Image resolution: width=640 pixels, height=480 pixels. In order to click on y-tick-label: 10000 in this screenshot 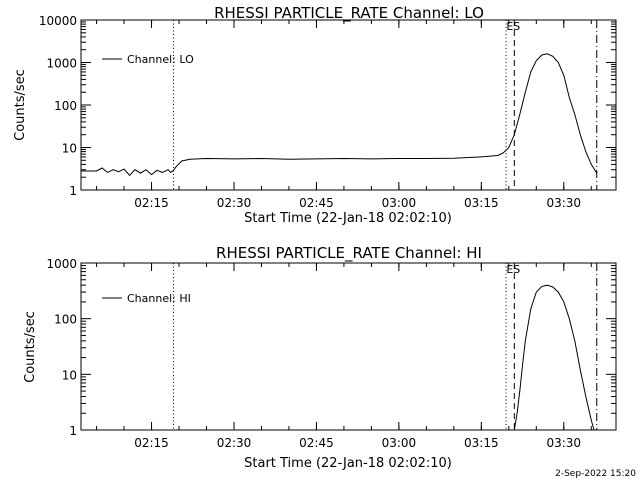, I will do `click(58, 21)`.